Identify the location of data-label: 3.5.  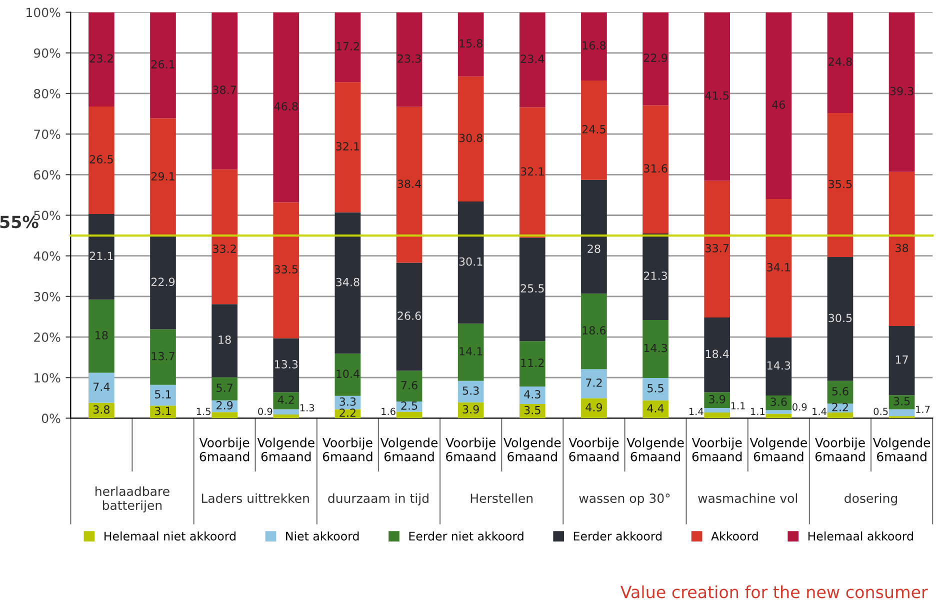
(532, 410).